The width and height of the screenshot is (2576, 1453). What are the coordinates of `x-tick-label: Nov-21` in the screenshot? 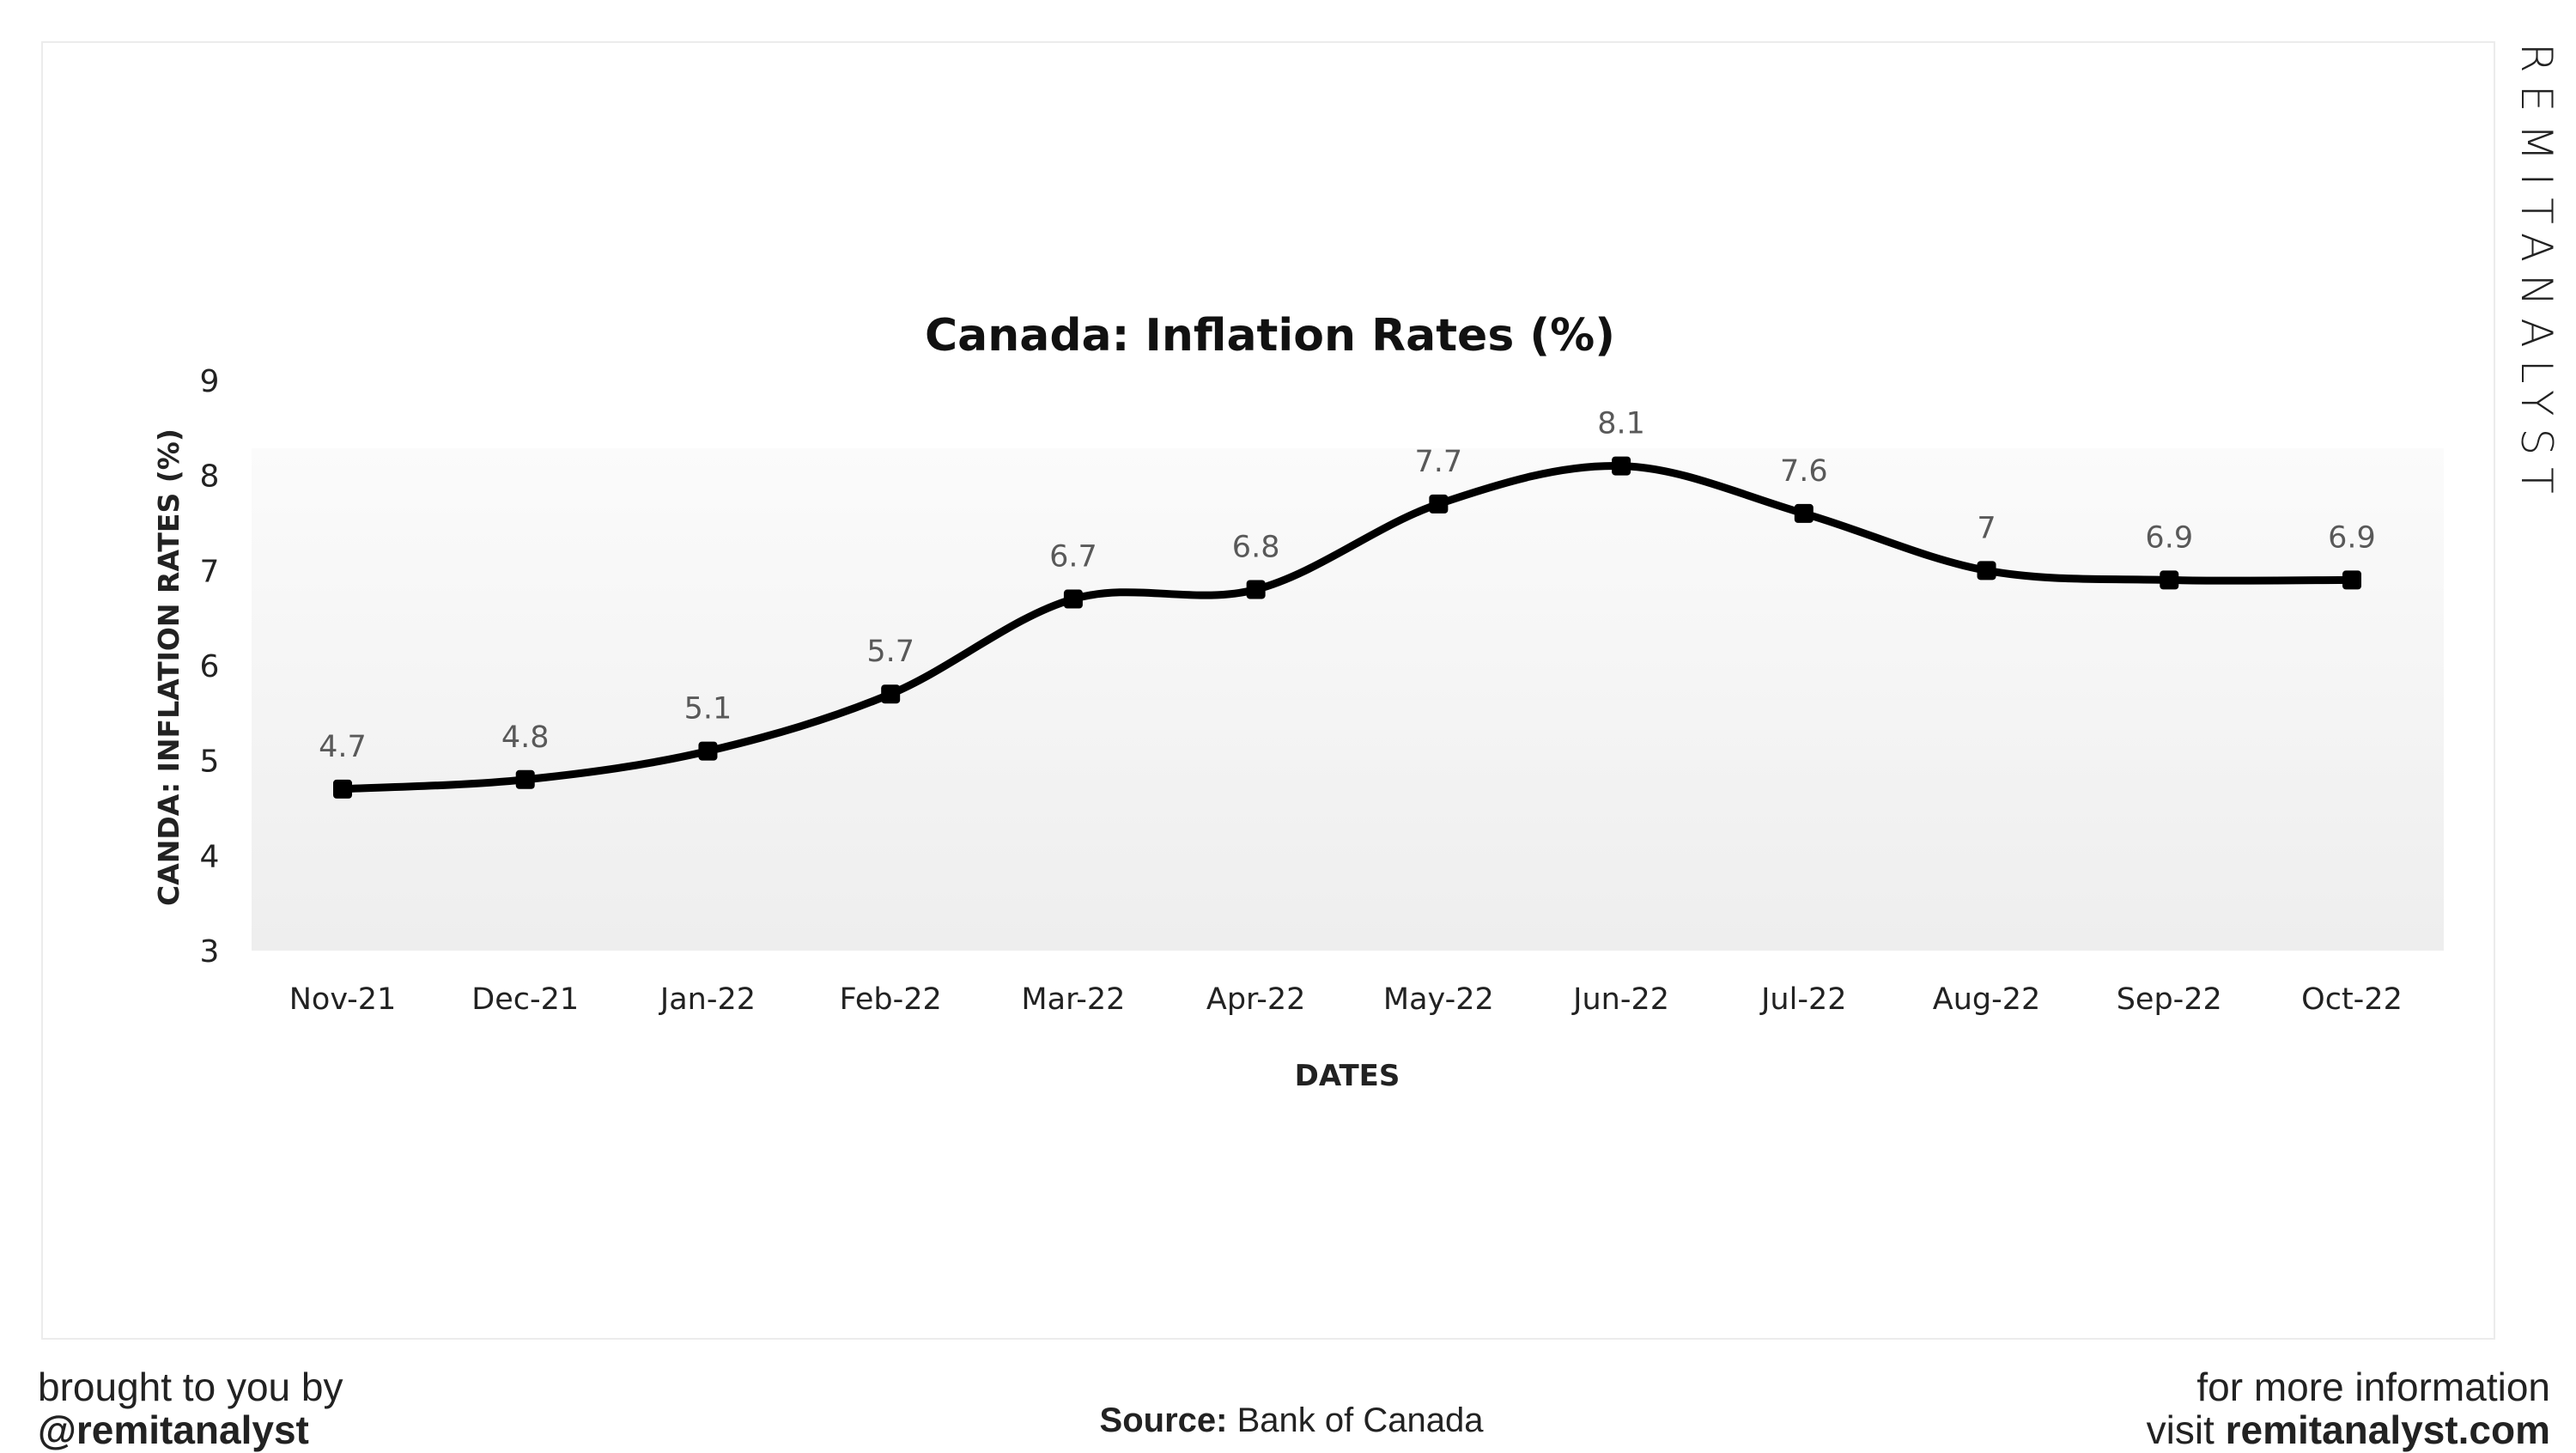 It's located at (343, 999).